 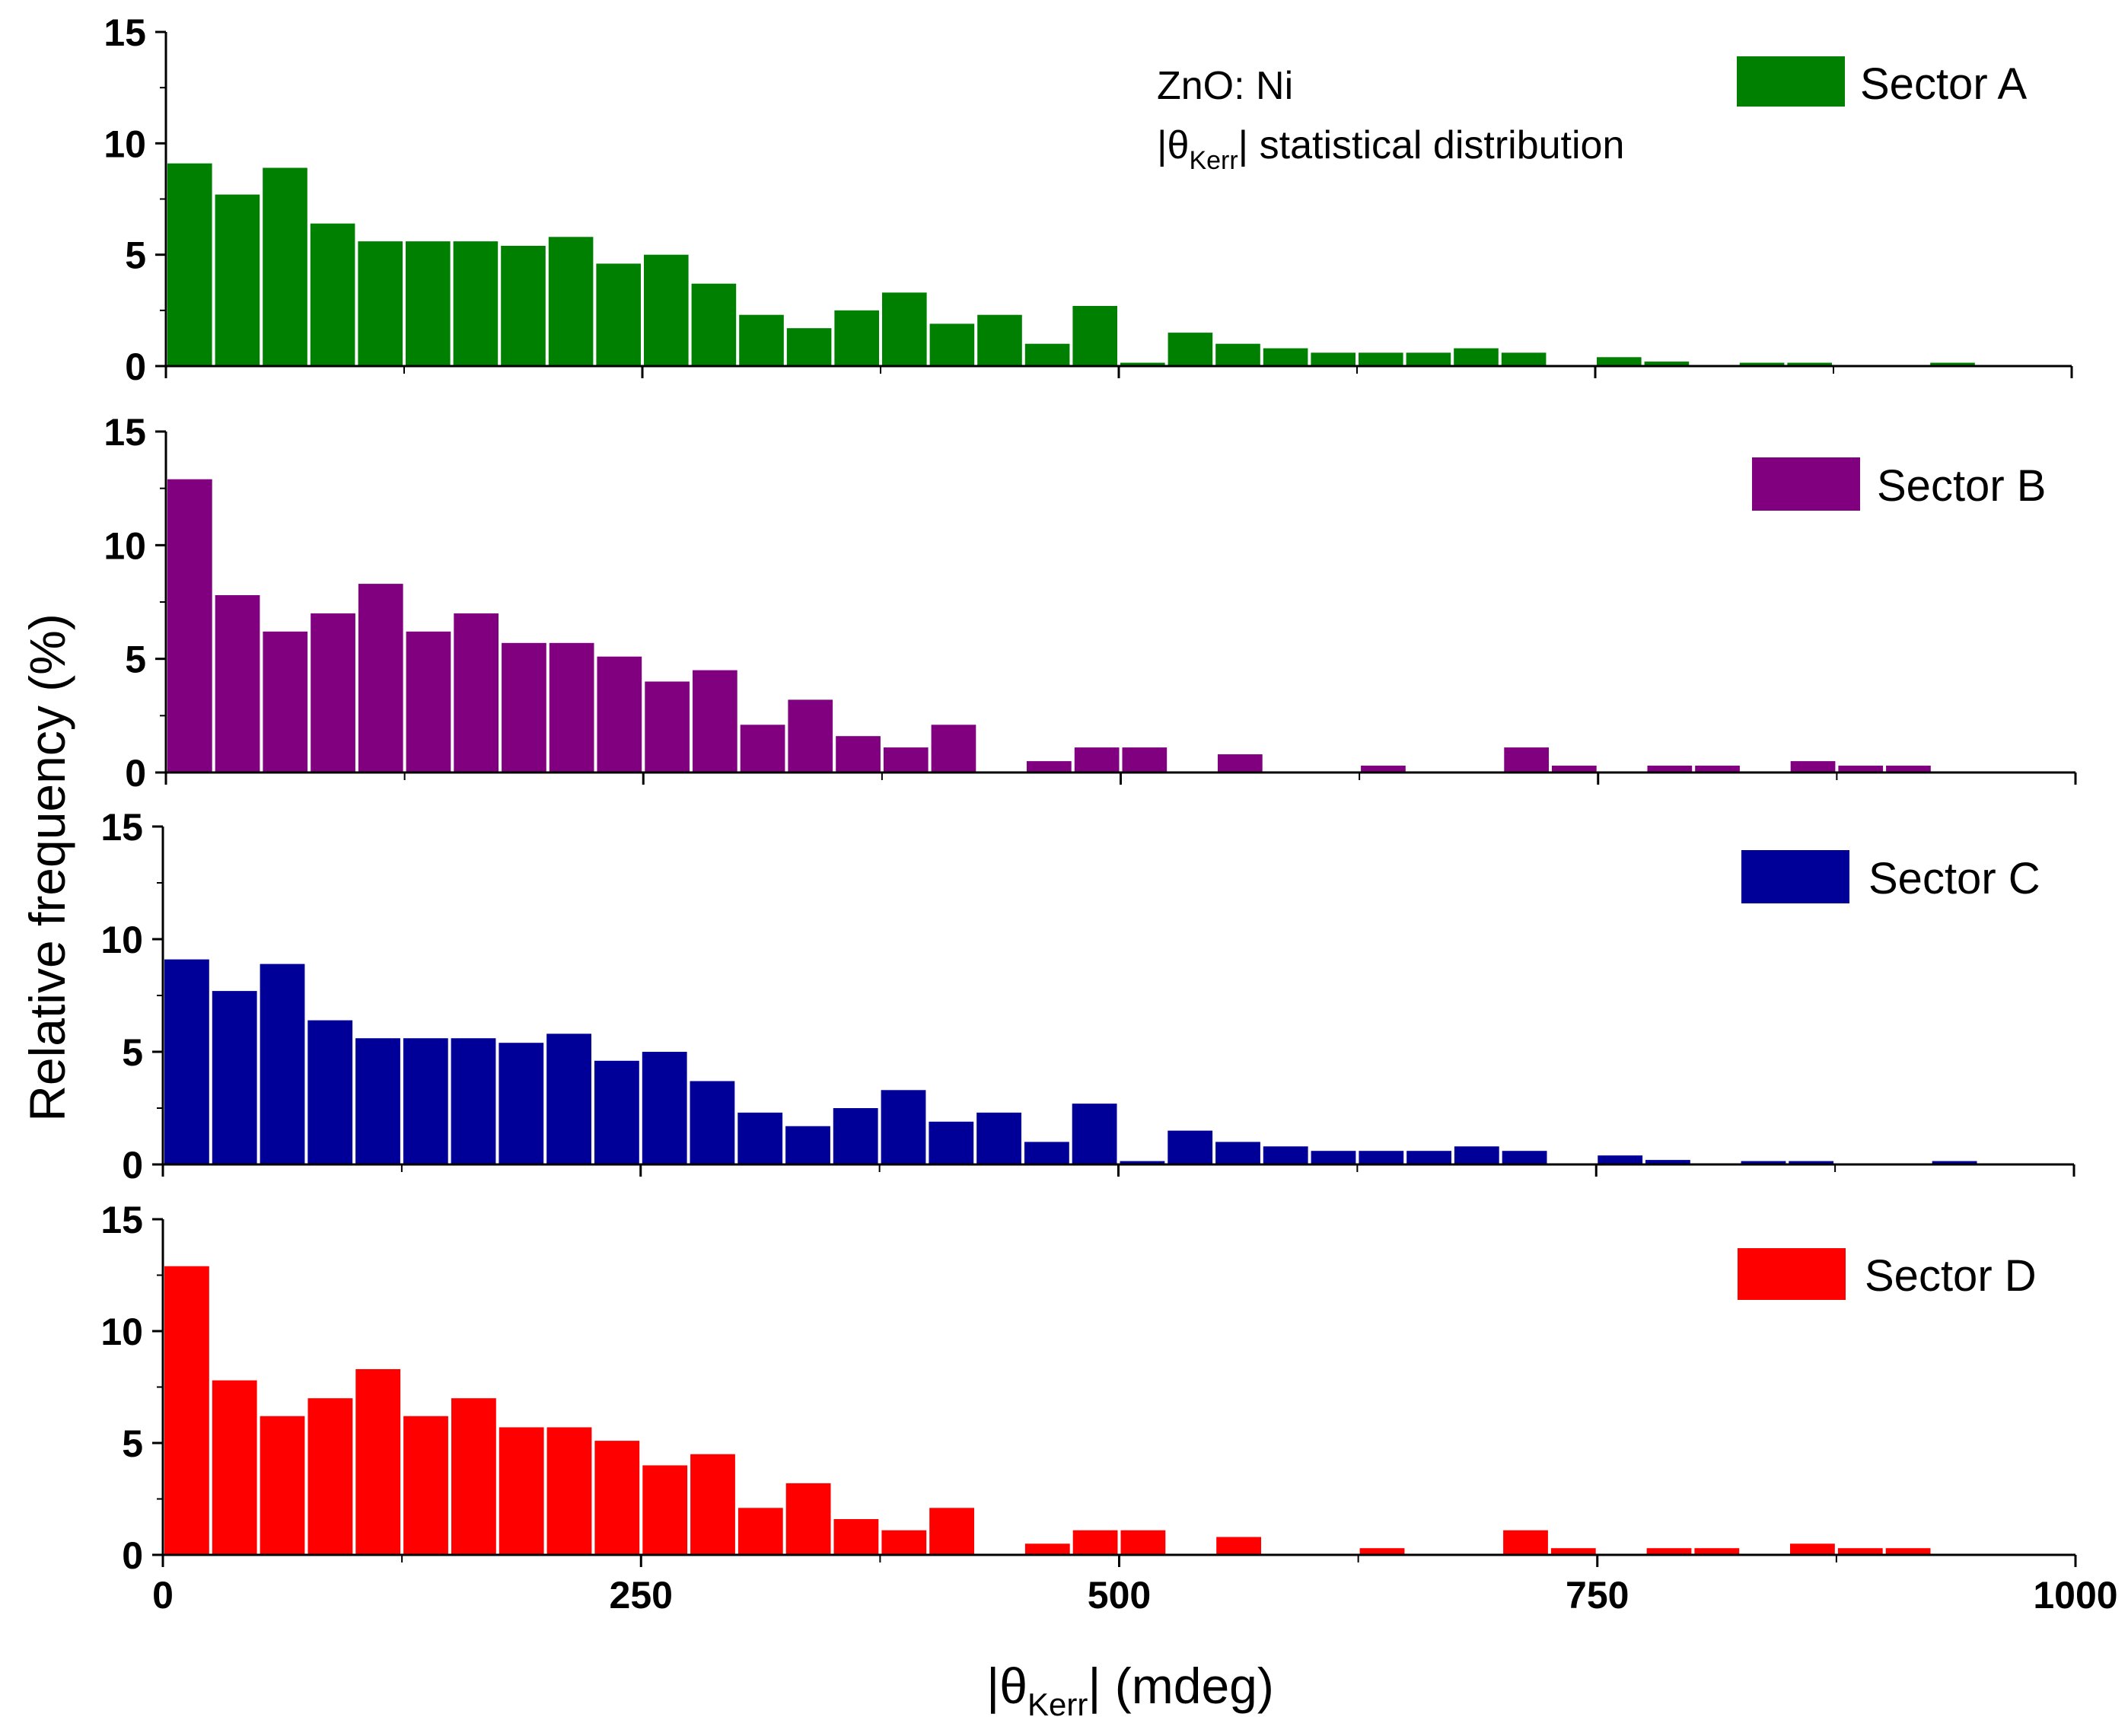 What do you see at coordinates (1213, 160) in the screenshot?
I see `annotation-line2-sub: Kerr` at bounding box center [1213, 160].